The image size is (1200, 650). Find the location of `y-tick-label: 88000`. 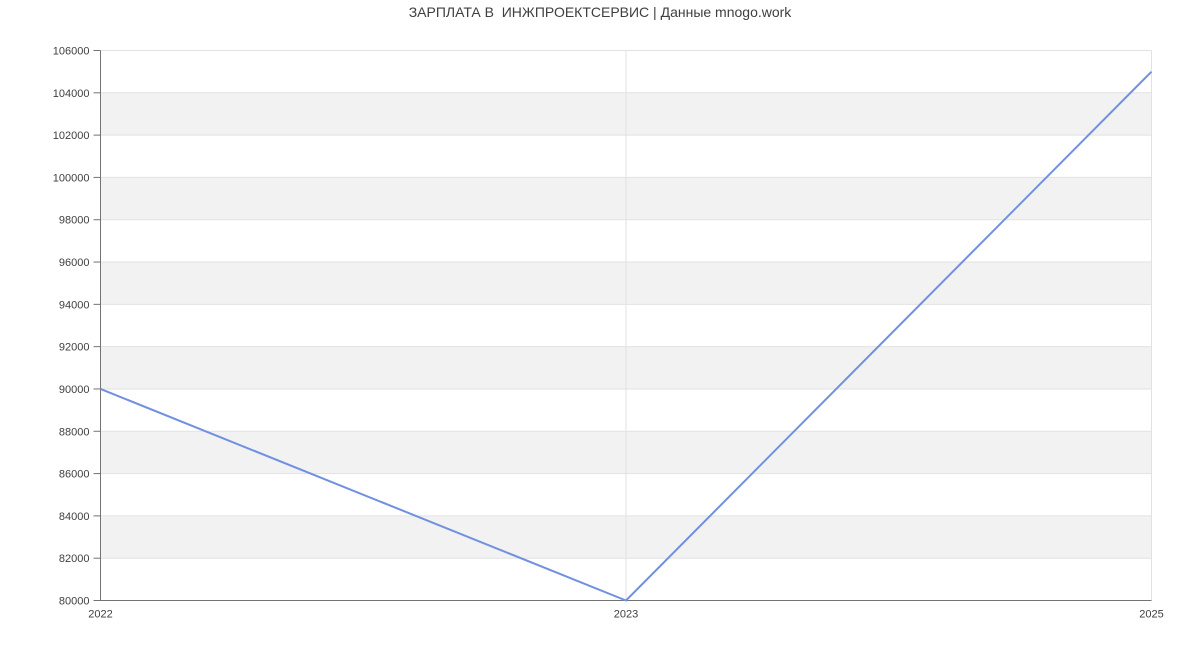

y-tick-label: 88000 is located at coordinates (74, 432).